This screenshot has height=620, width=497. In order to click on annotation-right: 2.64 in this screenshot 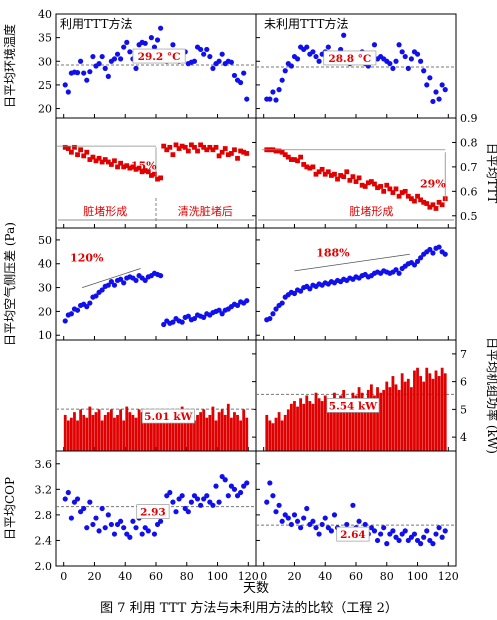, I will do `click(353, 535)`.